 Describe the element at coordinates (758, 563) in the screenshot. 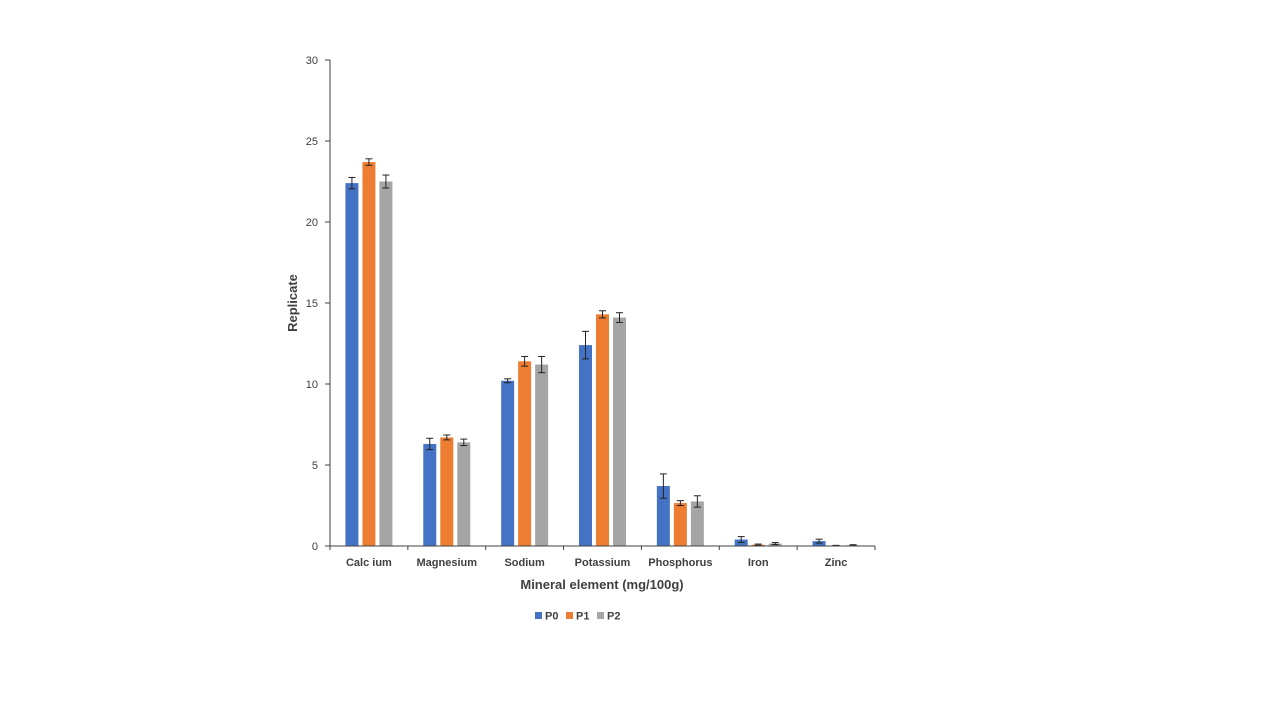

I see `x-category-label: Iron` at that location.